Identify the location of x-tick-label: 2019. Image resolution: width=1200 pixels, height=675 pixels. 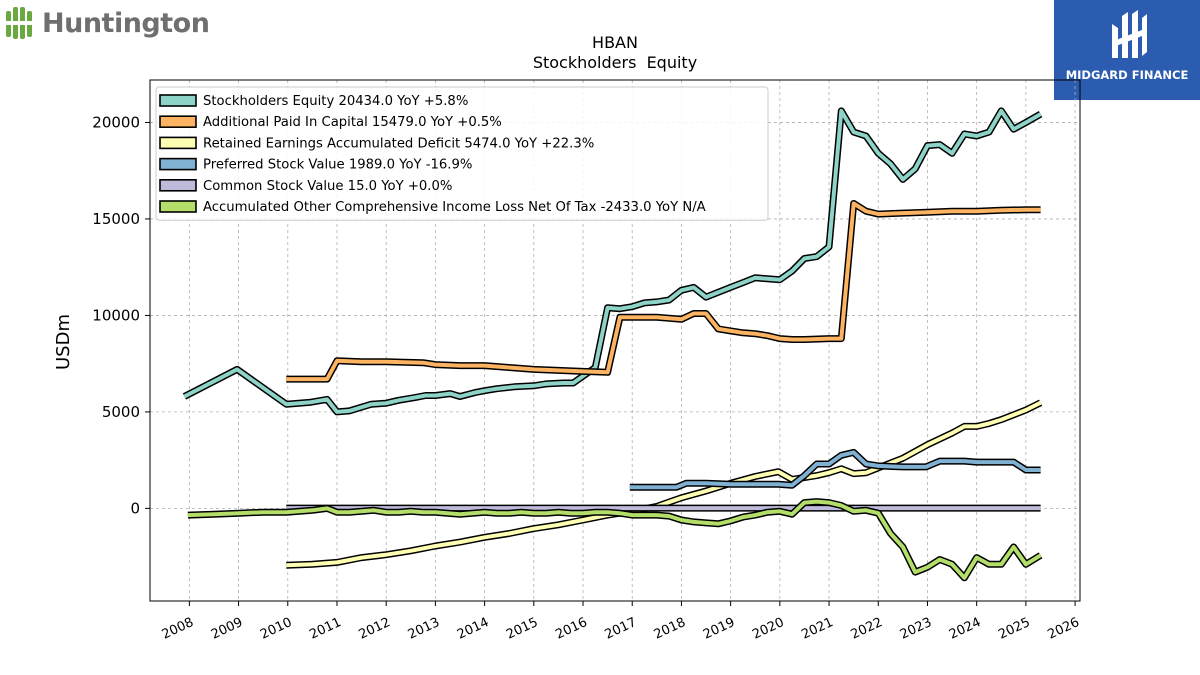
(719, 629).